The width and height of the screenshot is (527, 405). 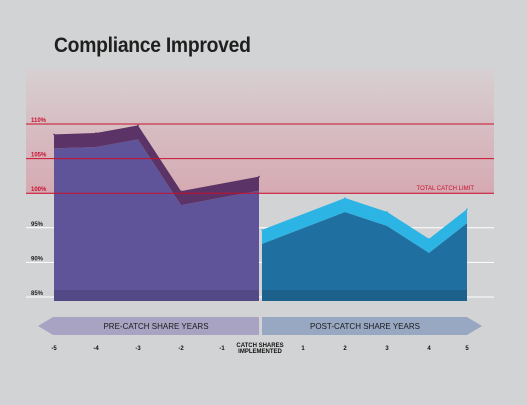 I want to click on area-base-post, so click(x=364, y=295).